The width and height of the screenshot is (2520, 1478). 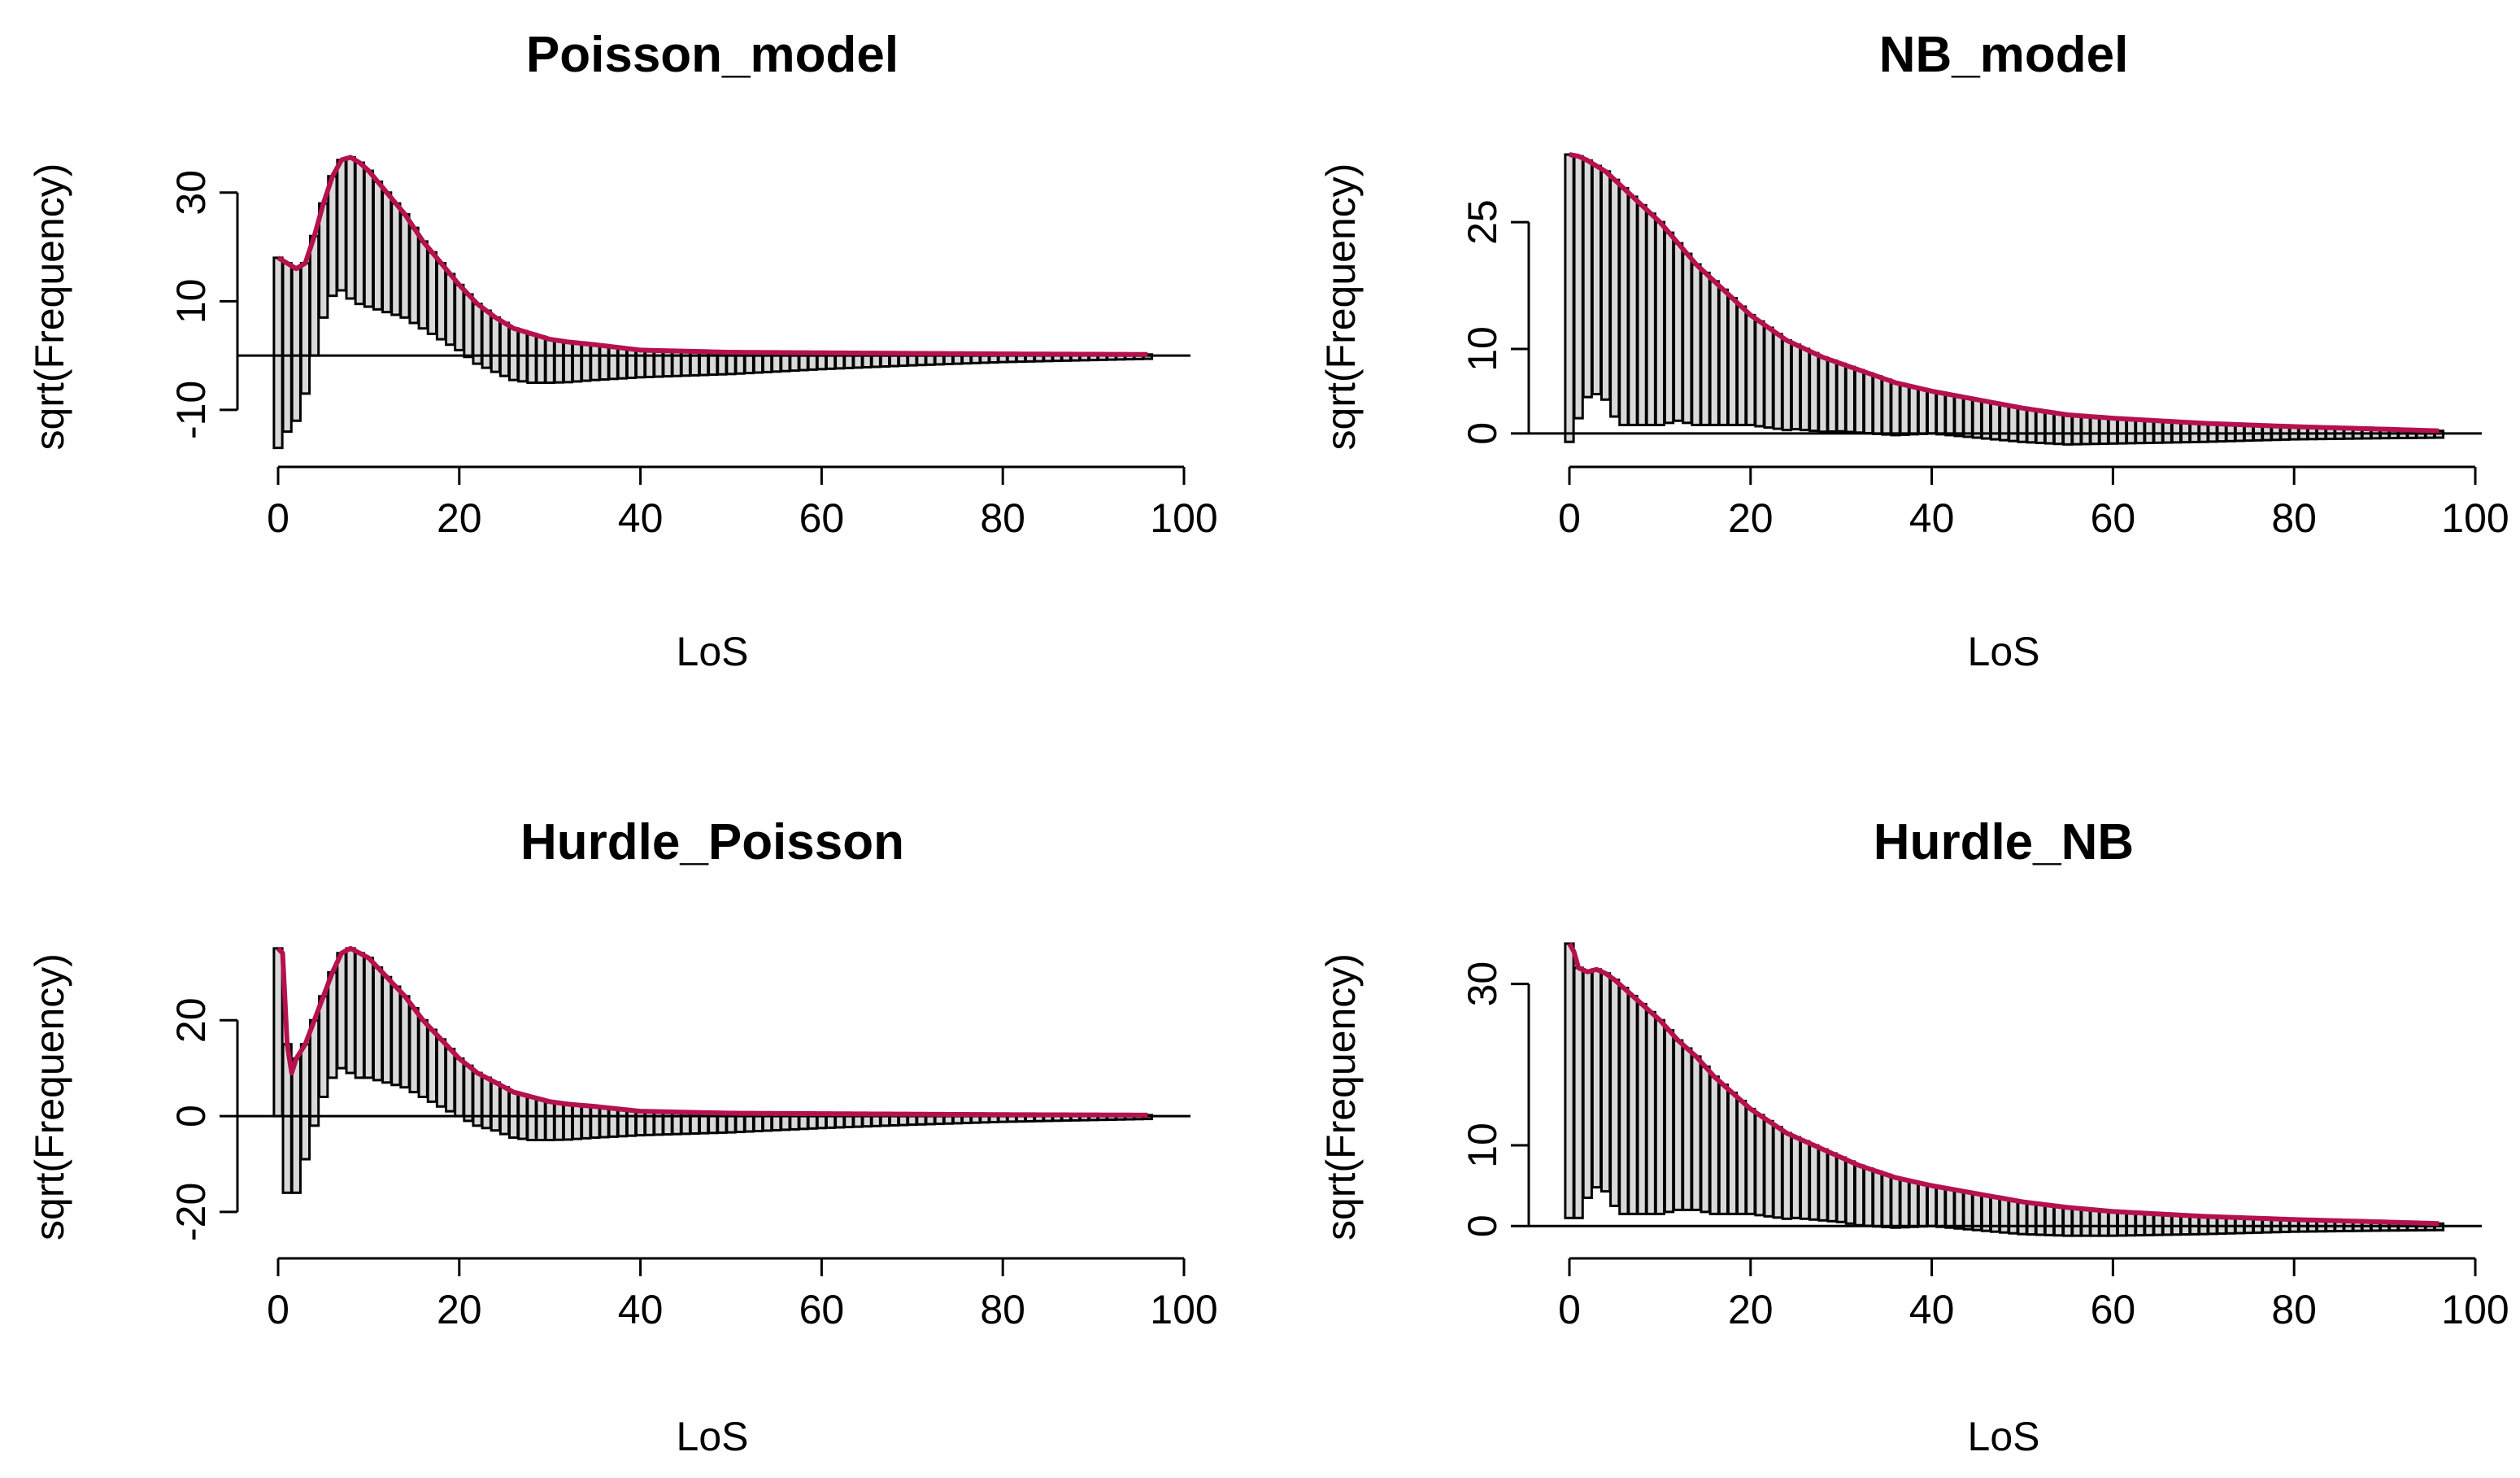 I want to click on x-tick-label: 60, so click(x=2114, y=1310).